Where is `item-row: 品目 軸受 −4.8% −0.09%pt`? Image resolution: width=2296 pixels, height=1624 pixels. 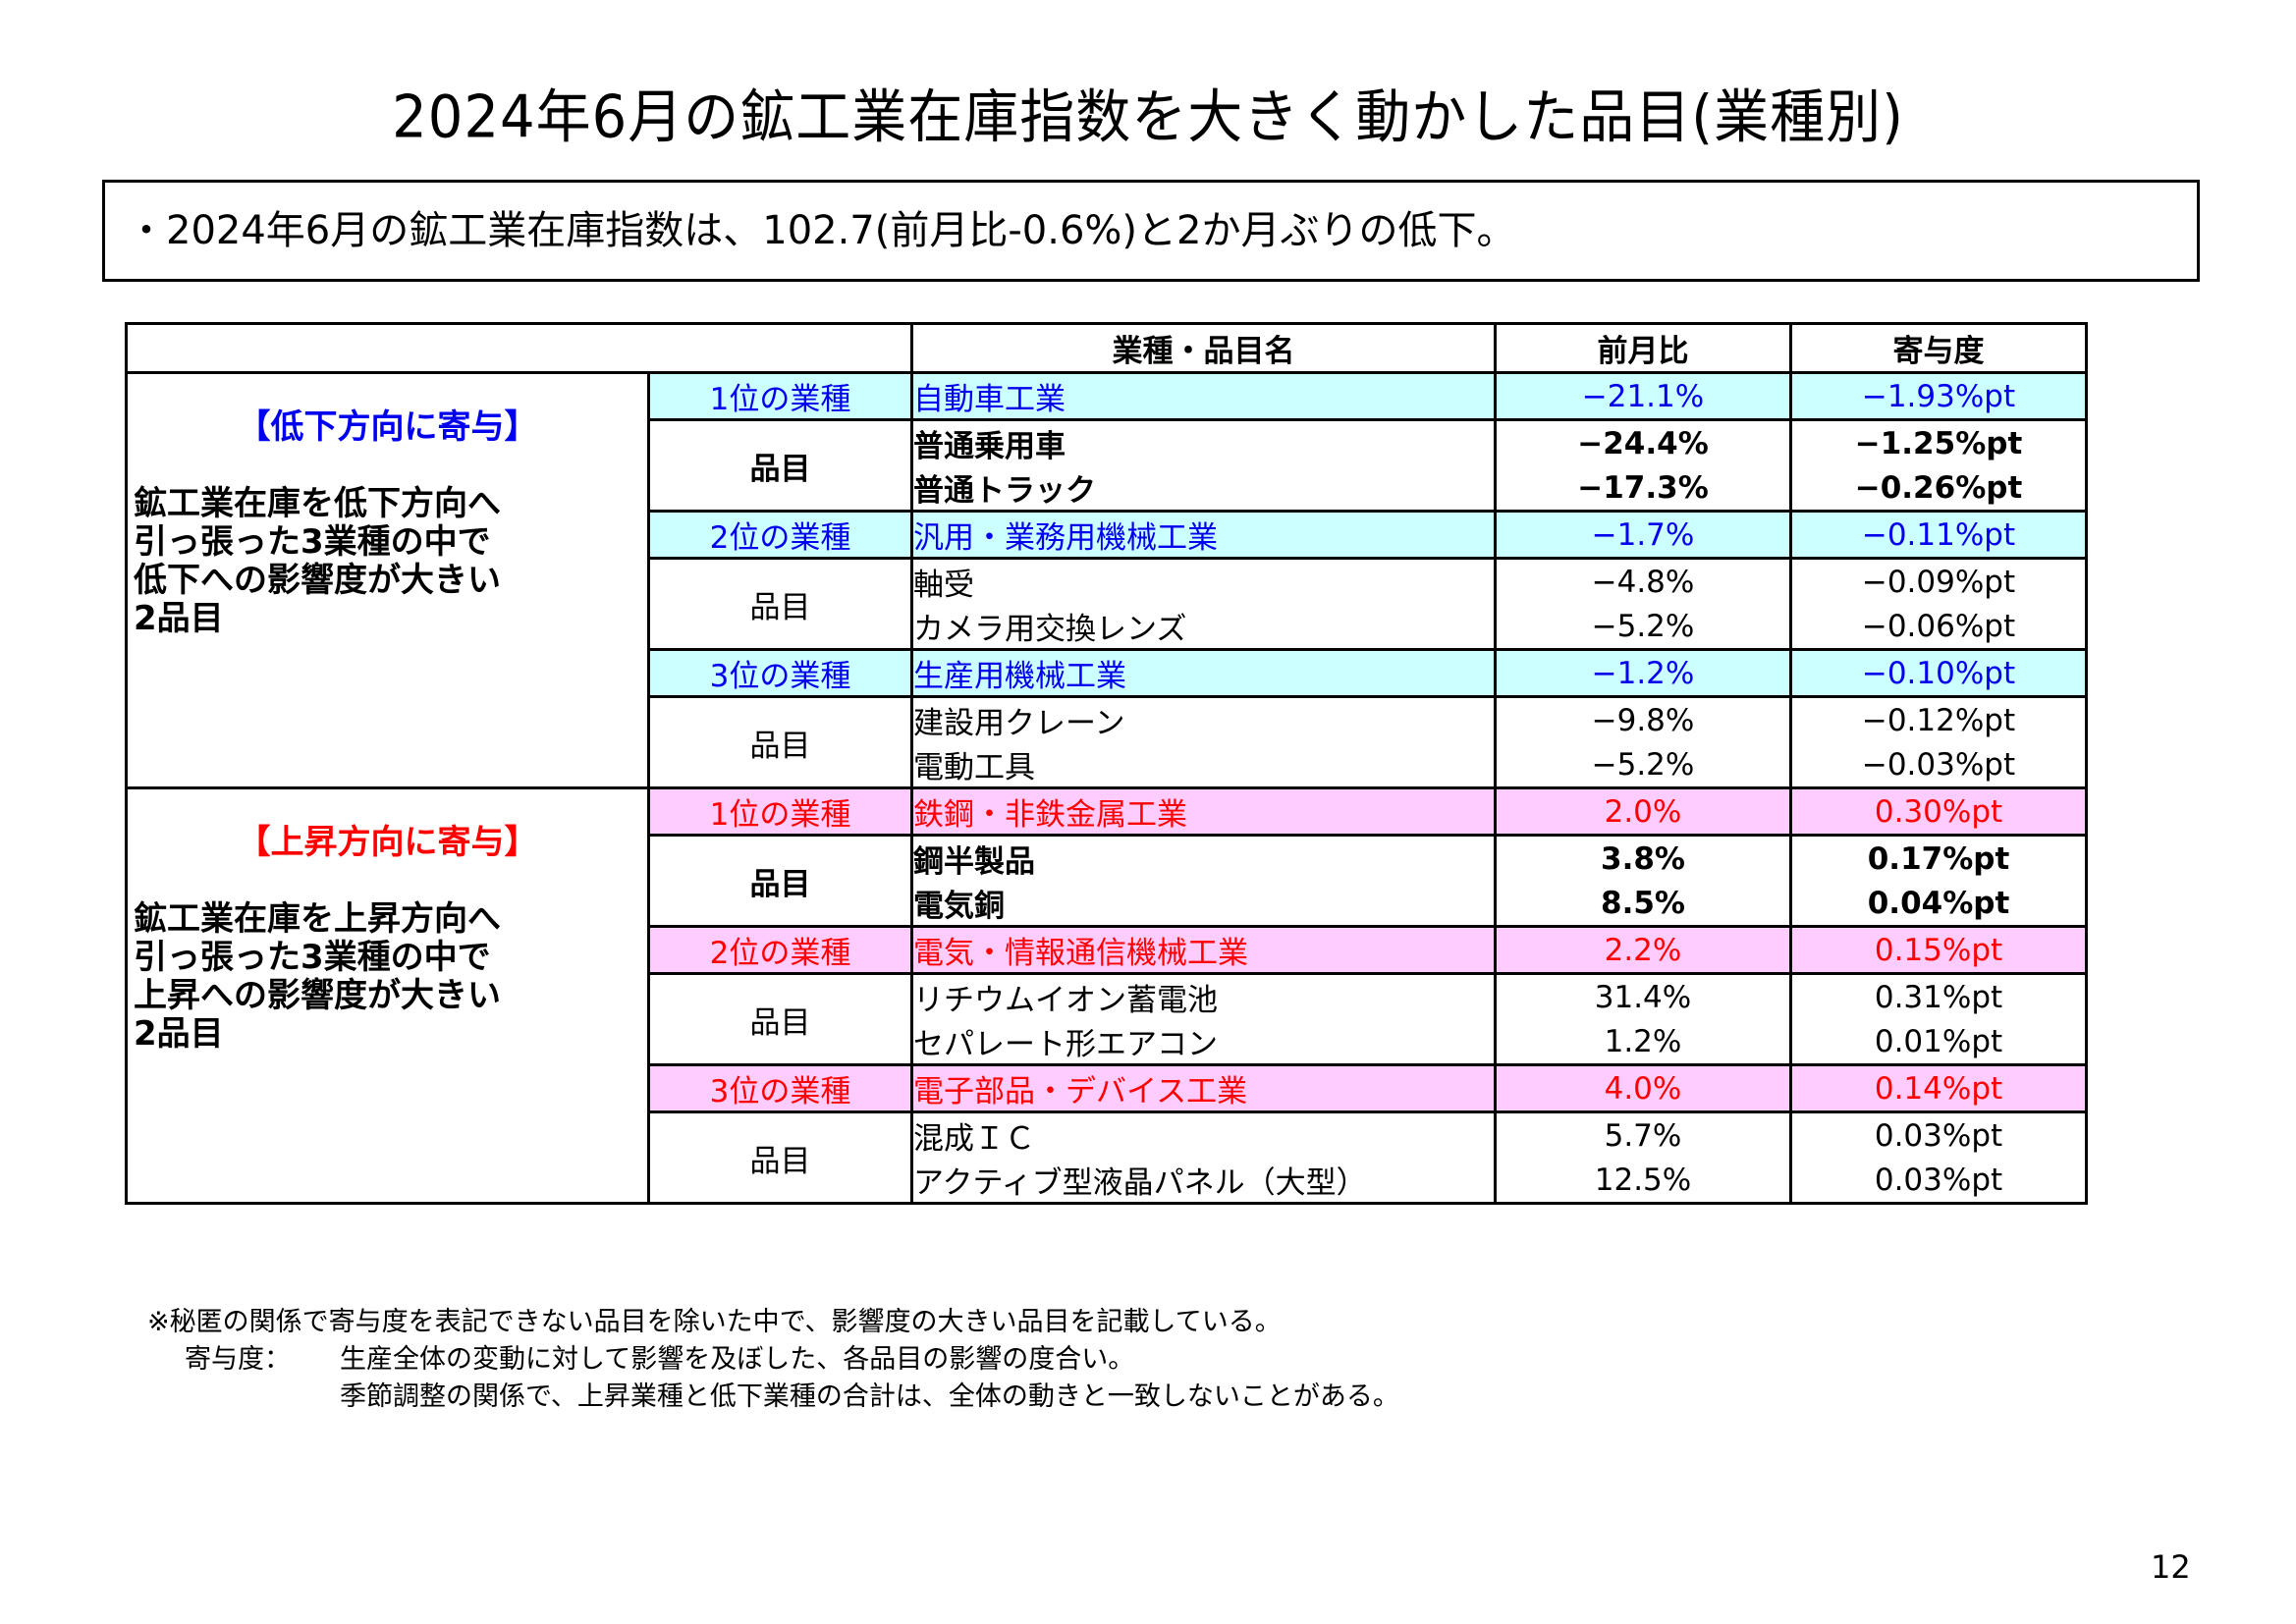
item-row: 品目 軸受 −4.8% −0.09%pt is located at coordinates (1107, 604).